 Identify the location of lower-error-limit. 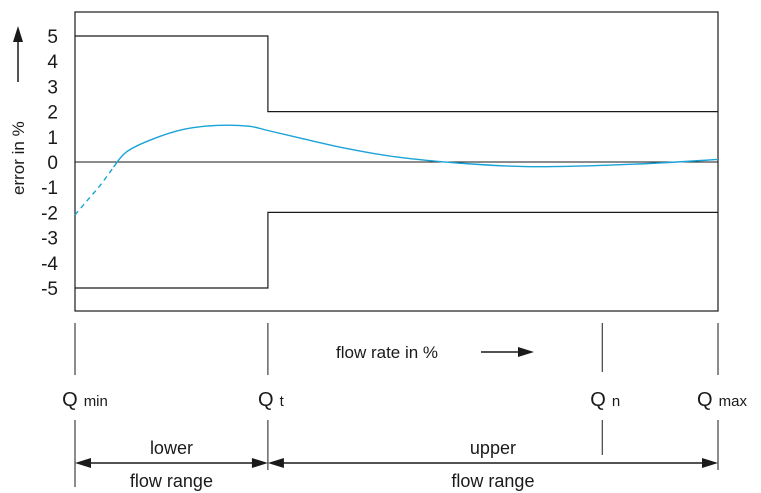
(396, 250).